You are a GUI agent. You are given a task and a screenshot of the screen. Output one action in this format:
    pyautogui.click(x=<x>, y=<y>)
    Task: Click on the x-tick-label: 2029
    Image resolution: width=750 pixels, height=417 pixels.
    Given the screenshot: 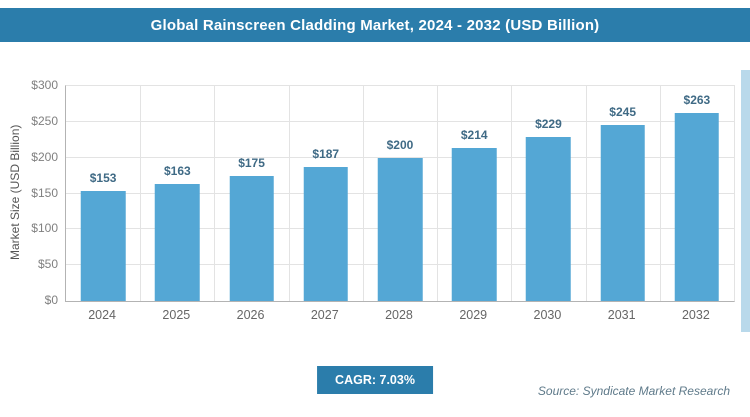 What is the action you would take?
    pyautogui.click(x=473, y=315)
    